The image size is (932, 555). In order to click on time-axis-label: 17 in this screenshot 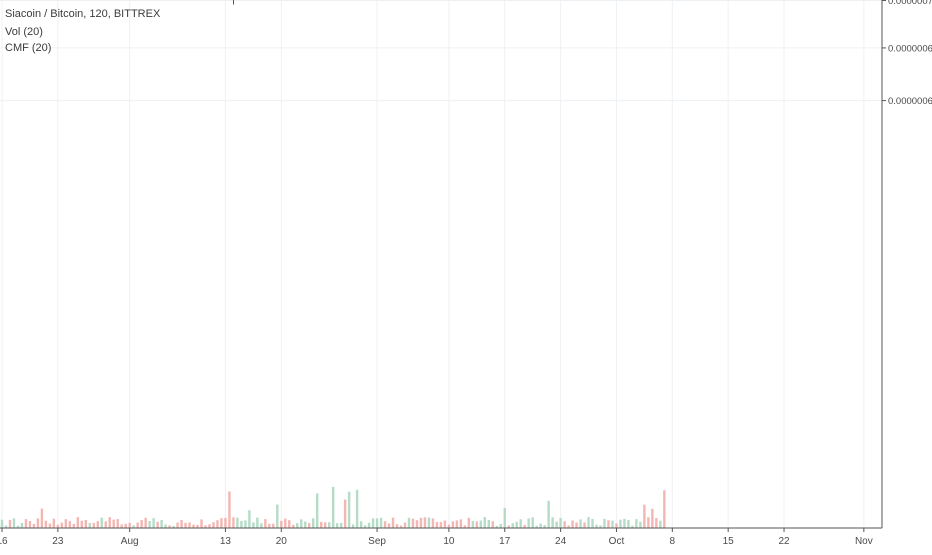, I will do `click(505, 541)`.